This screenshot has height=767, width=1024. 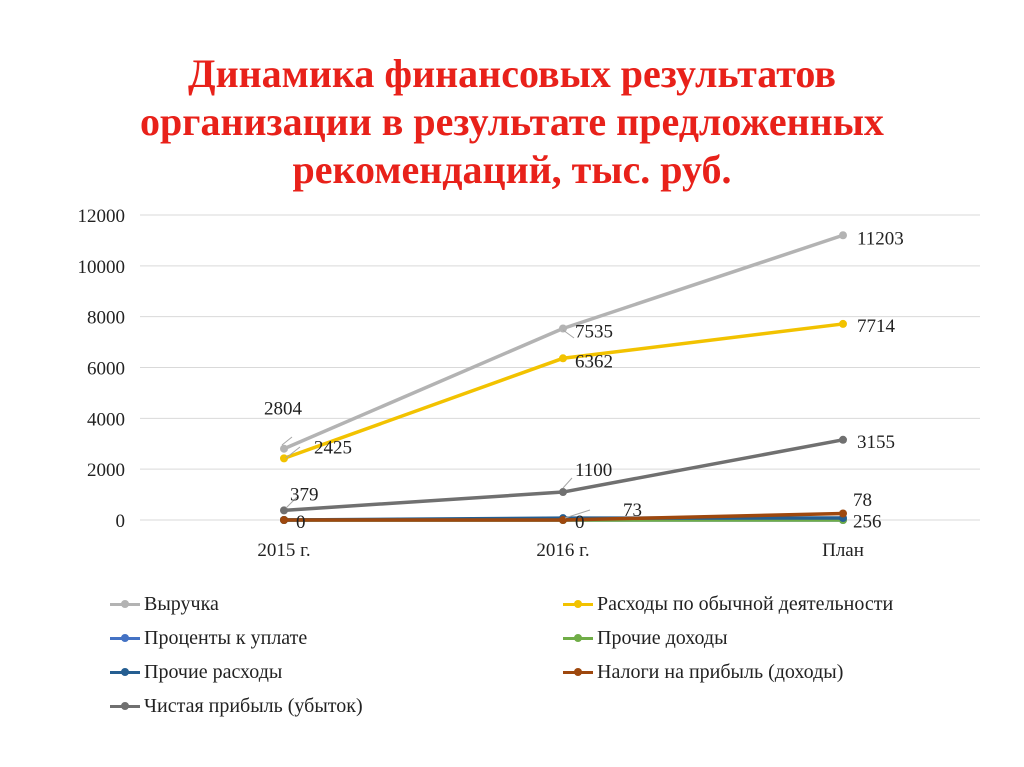 What do you see at coordinates (512, 169) in the screenshot?
I see `title-line-3: рекомендаций, тыс. руб.` at bounding box center [512, 169].